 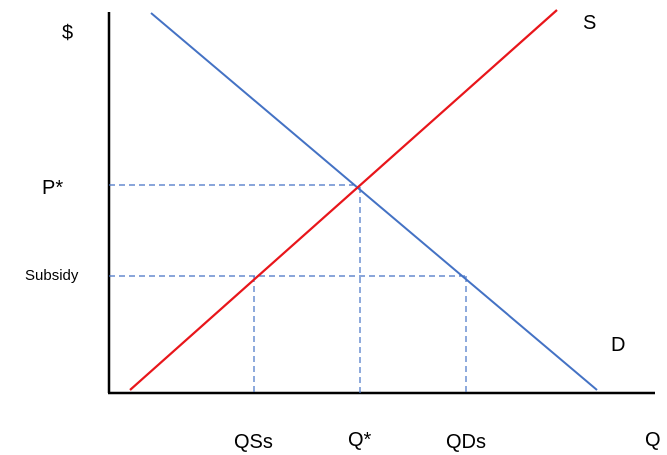 What do you see at coordinates (52, 188) in the screenshot?
I see `equilibrium-price-label: P*` at bounding box center [52, 188].